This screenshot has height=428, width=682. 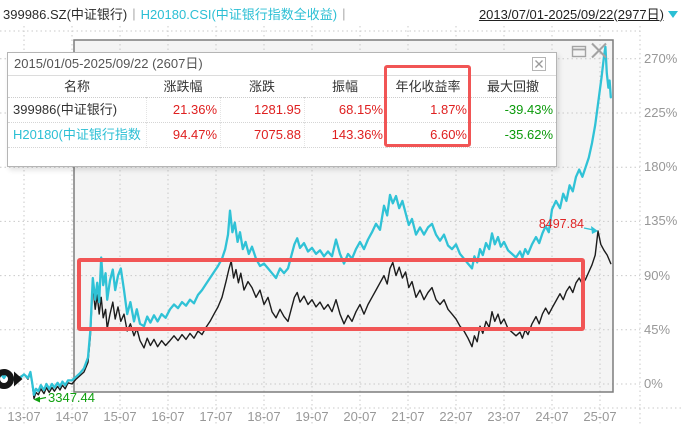 I want to click on range-start-handle-arrow, so click(x=18, y=379).